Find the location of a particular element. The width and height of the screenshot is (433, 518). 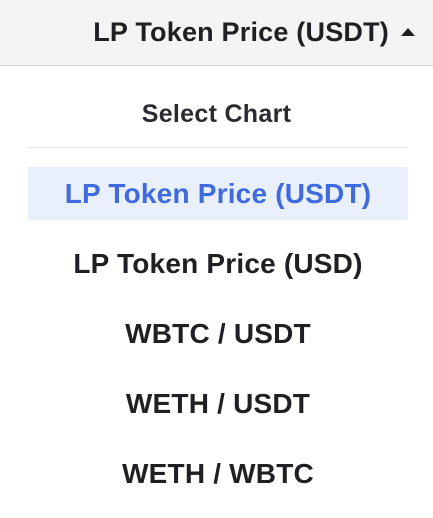

chart-option-label: WETH / USDT is located at coordinates (218, 403).